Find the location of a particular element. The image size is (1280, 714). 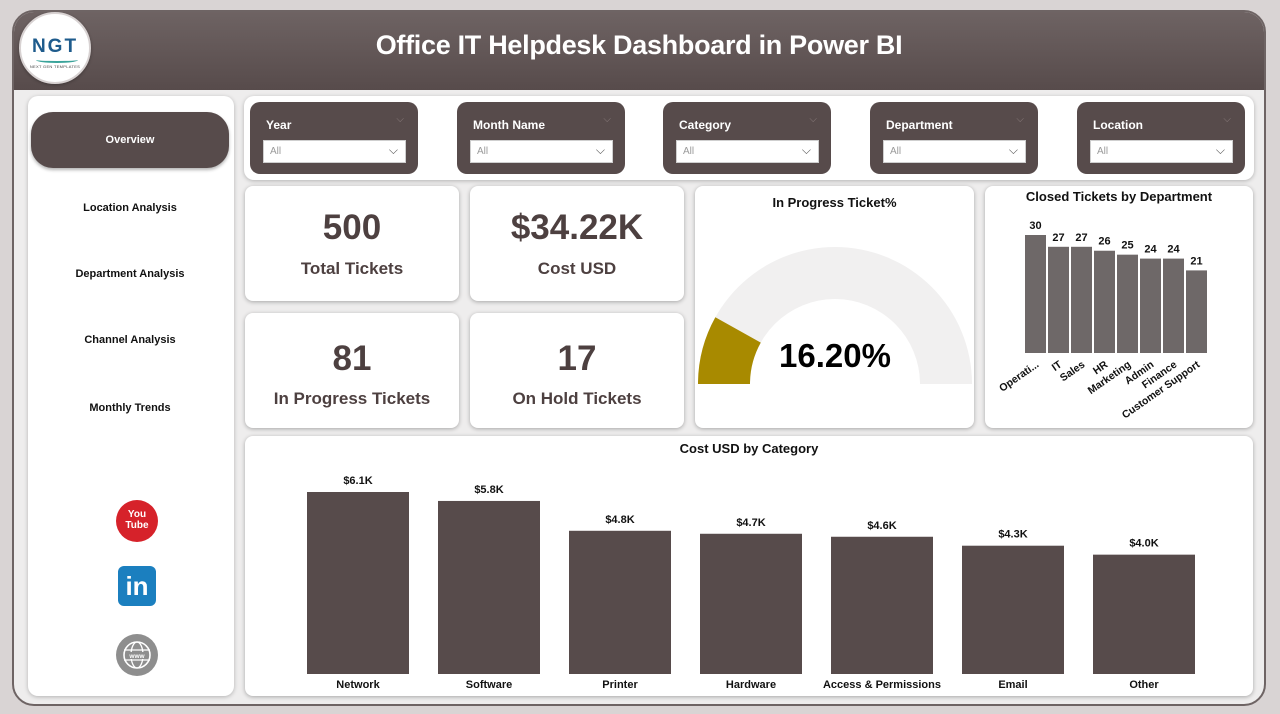

dept-bar-label: 25 is located at coordinates (1127, 246).